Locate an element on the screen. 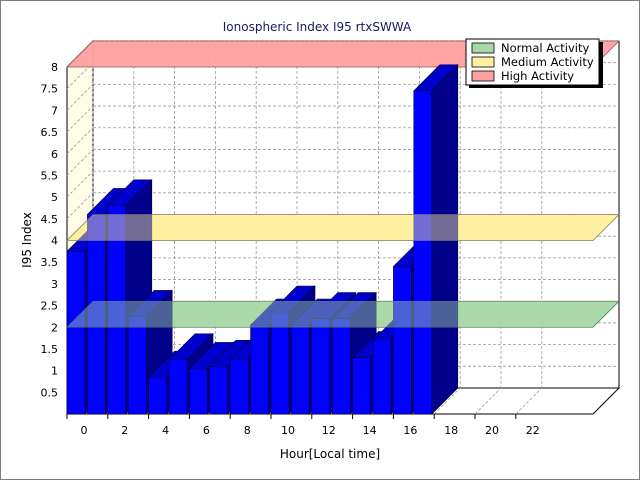 This screenshot has height=480, width=640. legend-swatch-normal is located at coordinates (483, 48).